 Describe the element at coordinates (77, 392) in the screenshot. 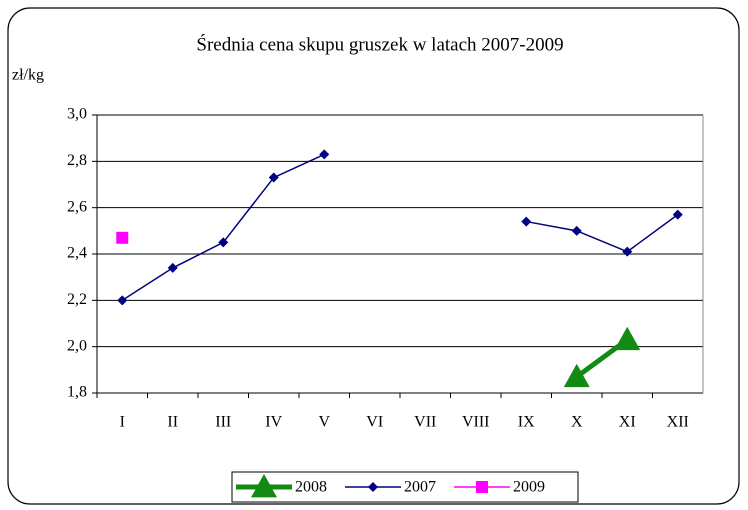

I see `y-tick-label: 1,8` at that location.